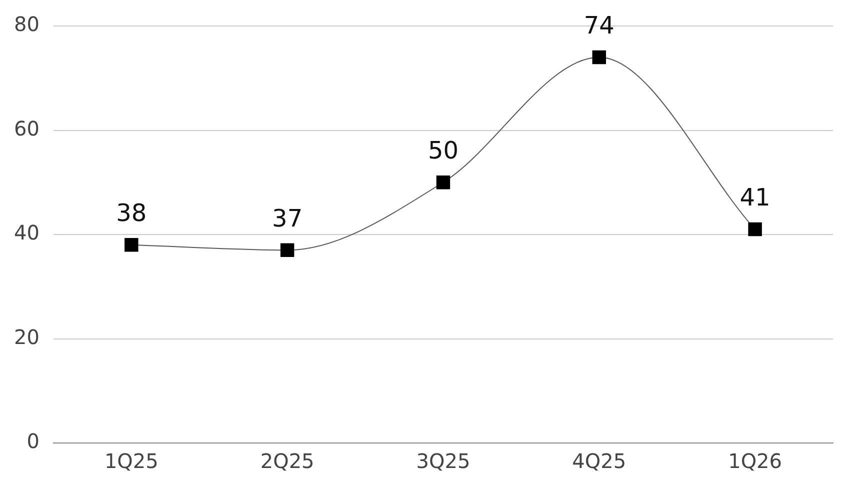 This screenshot has width=843, height=487. What do you see at coordinates (287, 218) in the screenshot?
I see `data-label: 37` at bounding box center [287, 218].